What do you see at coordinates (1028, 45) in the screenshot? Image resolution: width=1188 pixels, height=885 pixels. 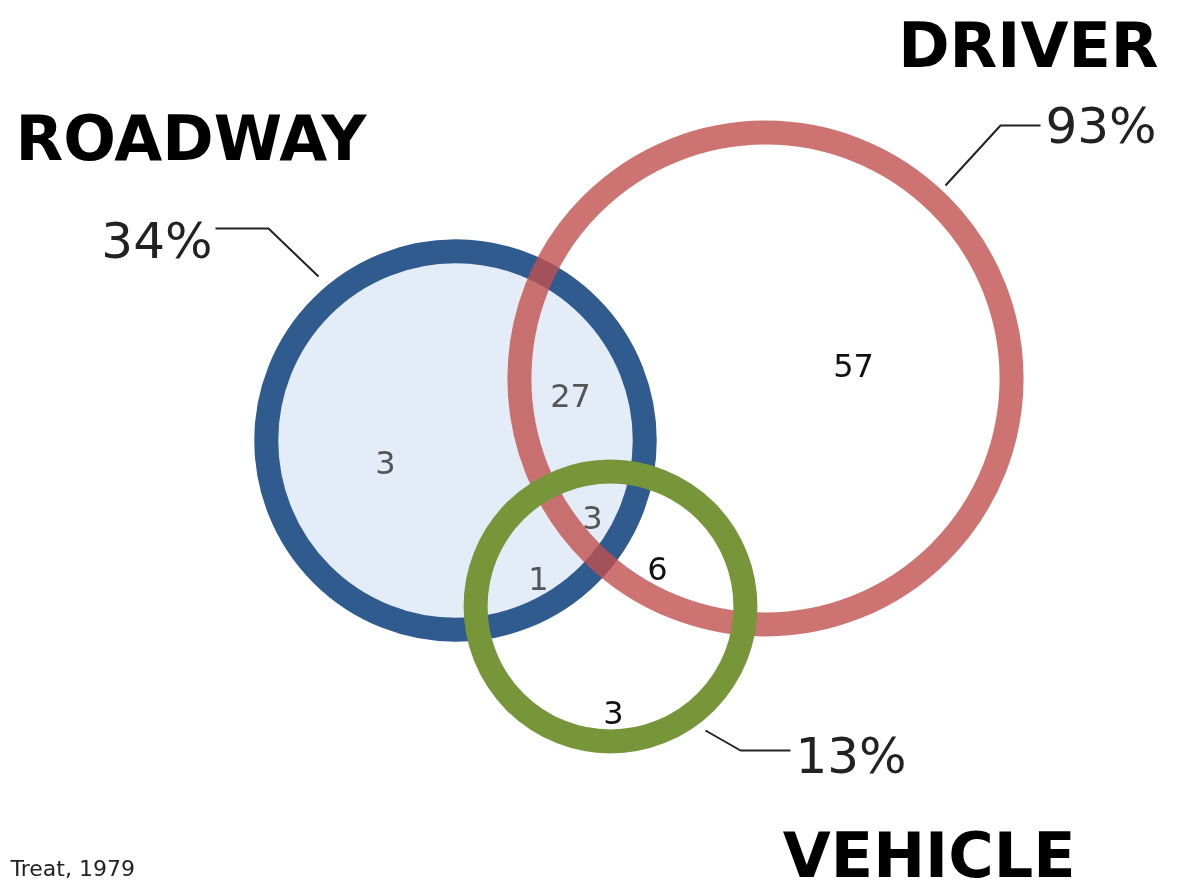 I see `category-label: DRIVER` at bounding box center [1028, 45].